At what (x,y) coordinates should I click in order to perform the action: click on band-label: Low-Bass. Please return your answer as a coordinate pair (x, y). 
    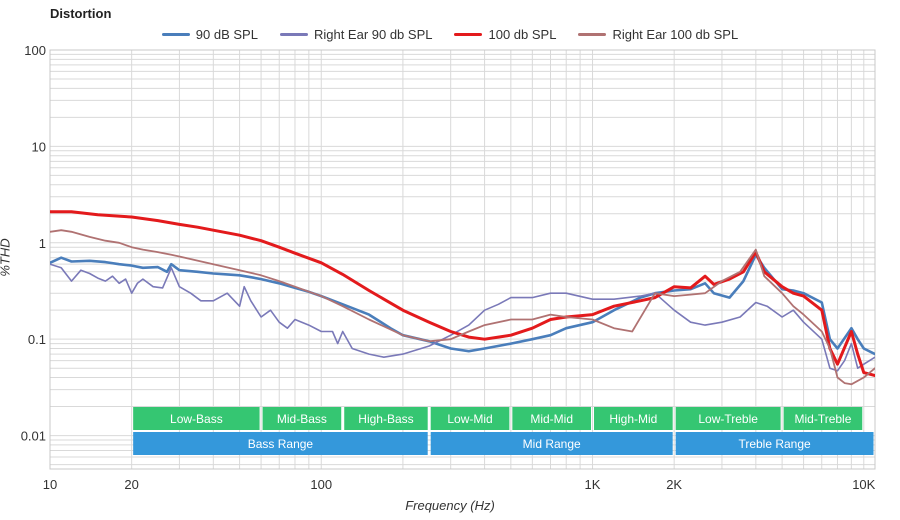
    Looking at the image, I should click on (196, 419).